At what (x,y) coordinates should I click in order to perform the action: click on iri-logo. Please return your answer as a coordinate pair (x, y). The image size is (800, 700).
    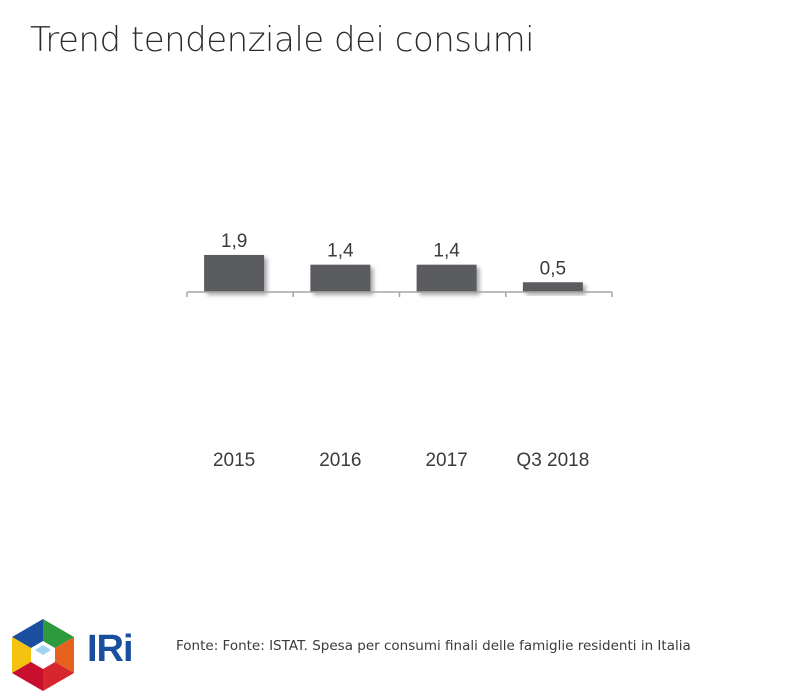
    Looking at the image, I should click on (43, 655).